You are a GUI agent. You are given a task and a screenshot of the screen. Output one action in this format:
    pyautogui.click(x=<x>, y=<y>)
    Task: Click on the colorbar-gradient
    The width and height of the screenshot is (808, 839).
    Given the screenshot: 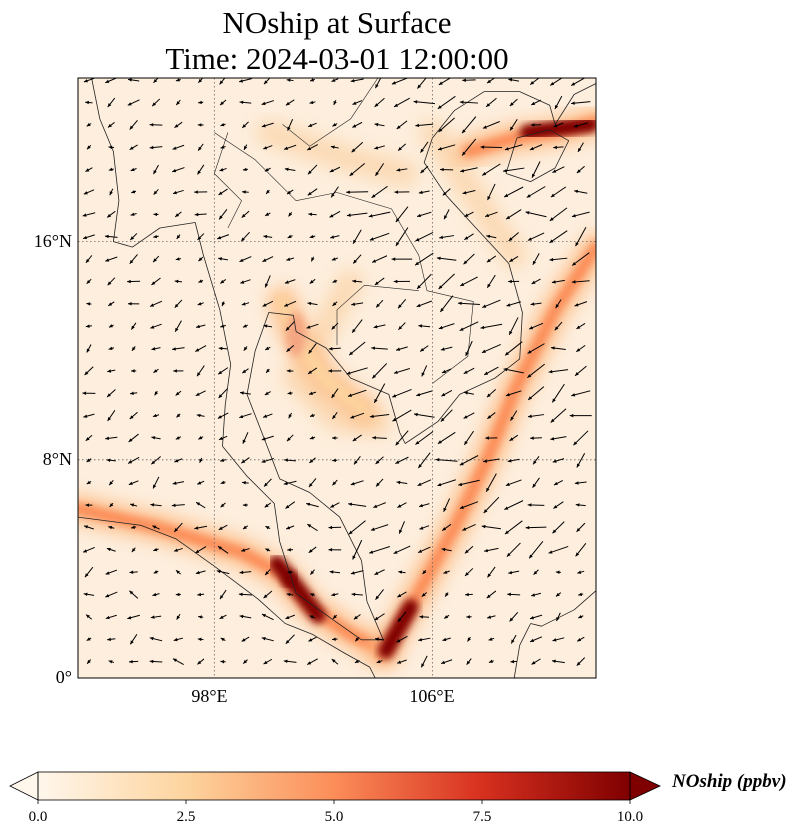 What is the action you would take?
    pyautogui.click(x=334, y=786)
    